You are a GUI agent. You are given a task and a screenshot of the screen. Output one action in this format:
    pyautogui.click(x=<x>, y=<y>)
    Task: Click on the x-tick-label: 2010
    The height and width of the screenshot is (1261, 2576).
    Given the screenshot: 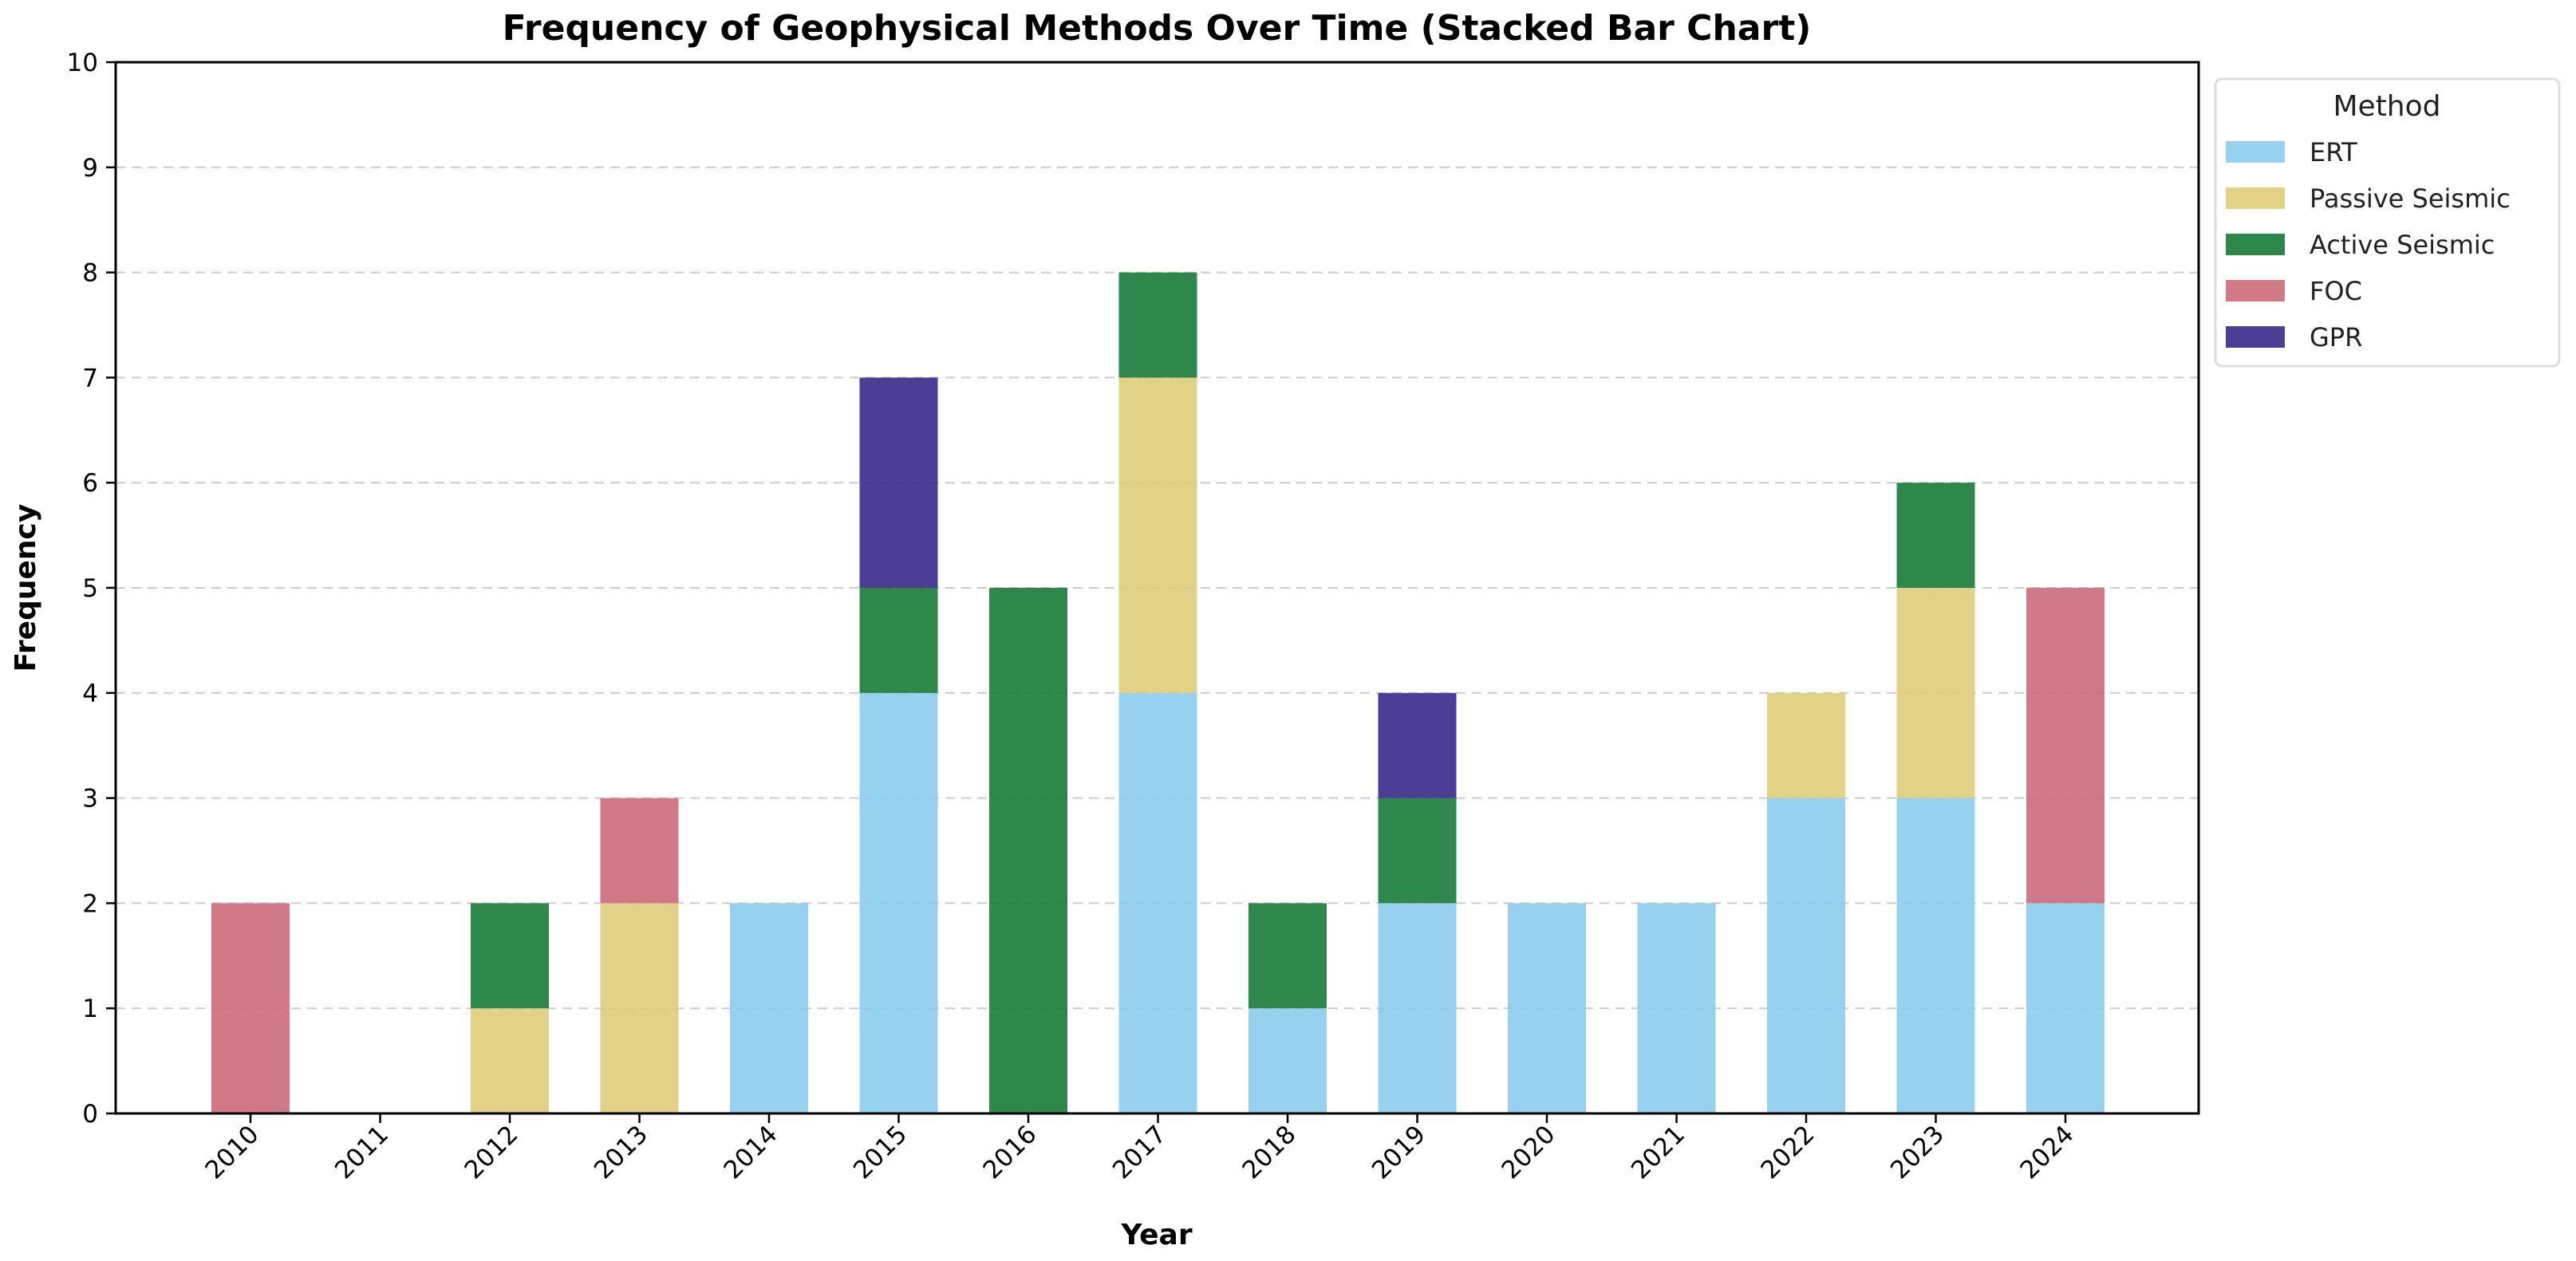 What is the action you would take?
    pyautogui.click(x=232, y=1152)
    